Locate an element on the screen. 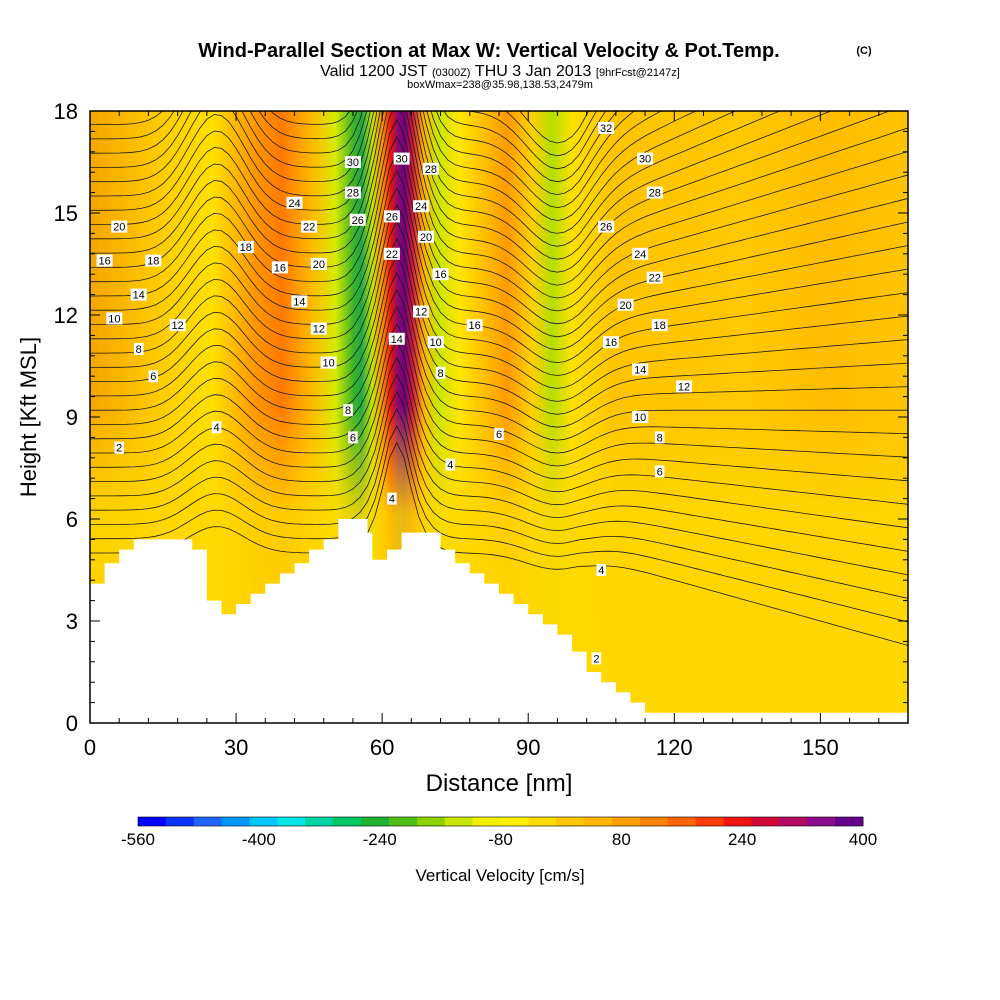 Image resolution: width=1000 pixels, height=1000 pixels. theta-label: 18 is located at coordinates (246, 248).